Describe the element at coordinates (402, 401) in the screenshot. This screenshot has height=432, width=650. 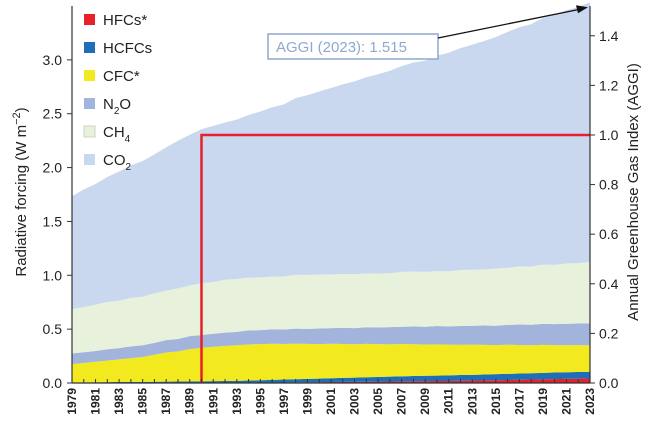
I see `x-tick-label: 2007` at that location.